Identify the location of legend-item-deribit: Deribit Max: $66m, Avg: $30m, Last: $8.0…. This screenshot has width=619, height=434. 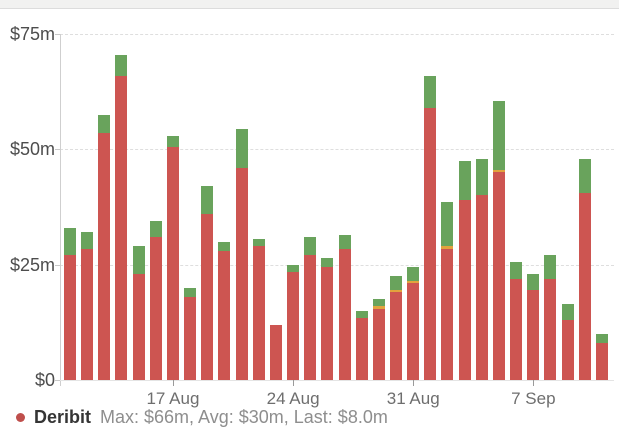
(202, 417).